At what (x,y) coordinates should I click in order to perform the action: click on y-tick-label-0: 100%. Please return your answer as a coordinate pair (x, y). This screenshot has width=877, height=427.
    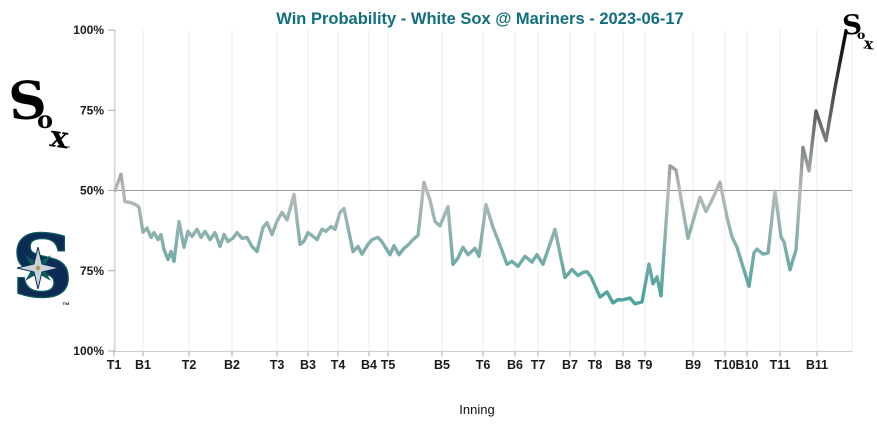
    Looking at the image, I should click on (88, 30).